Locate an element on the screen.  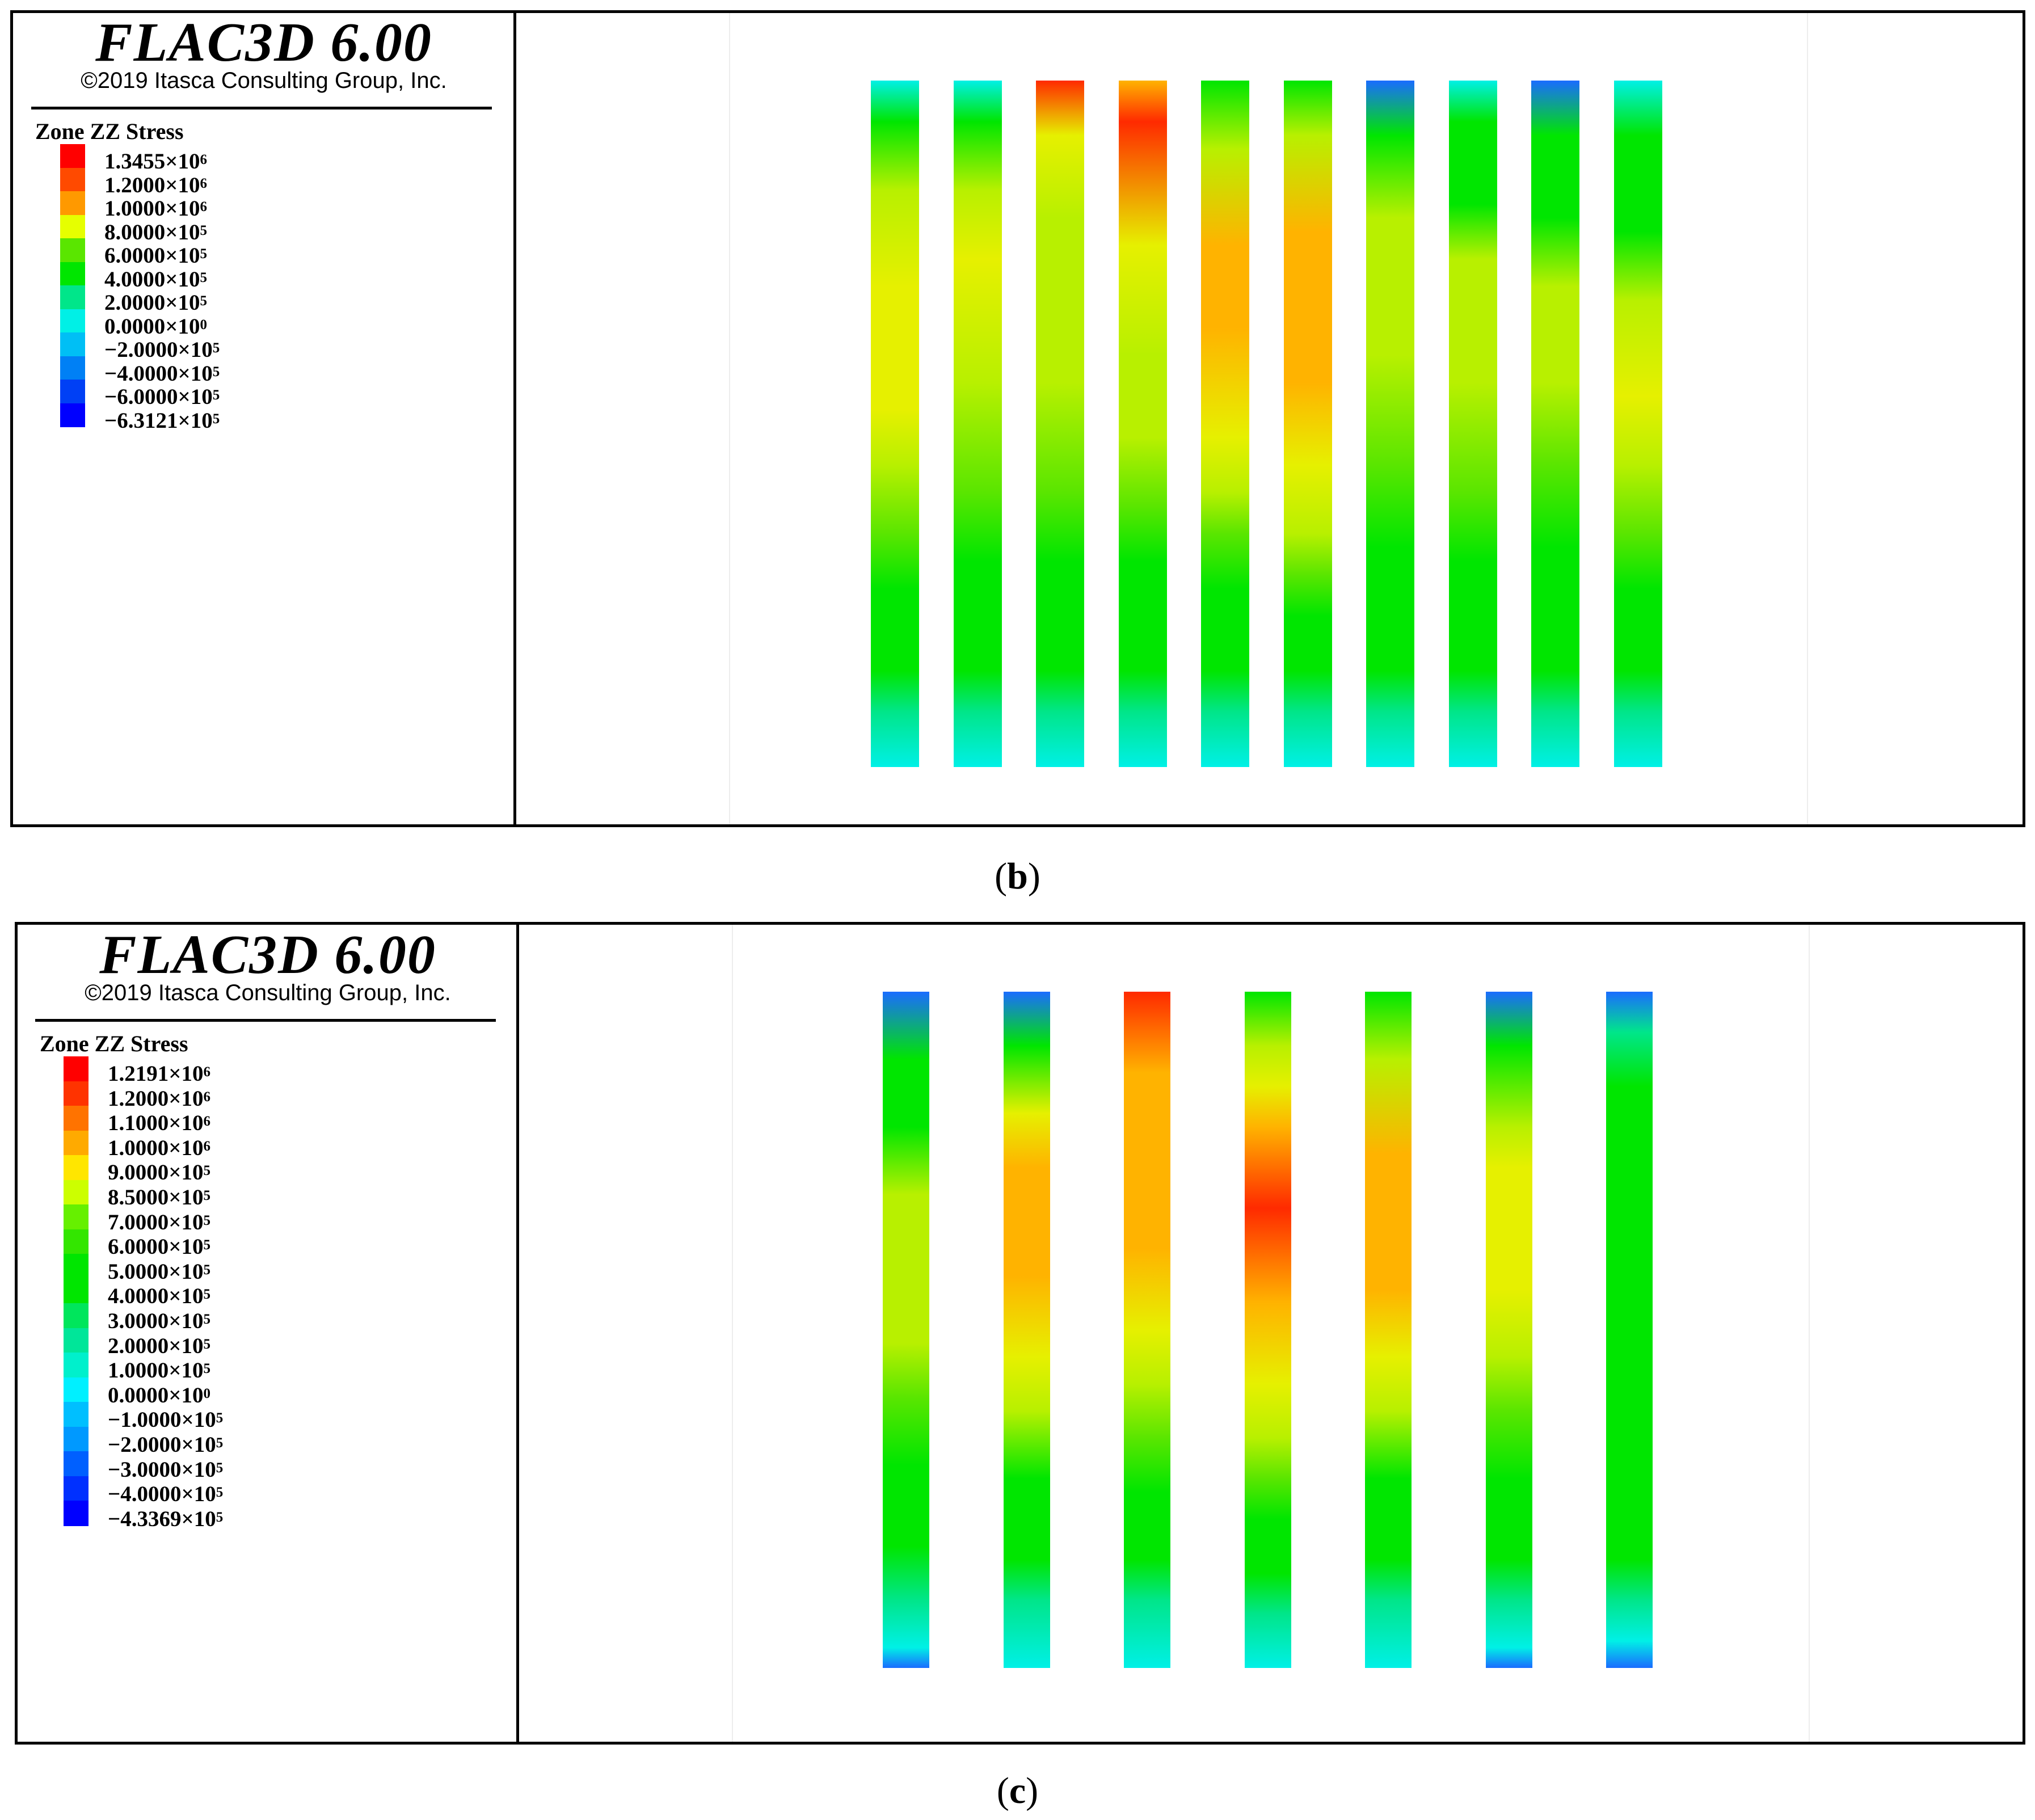
panel-b-caption: (b) is located at coordinates (1017, 876).